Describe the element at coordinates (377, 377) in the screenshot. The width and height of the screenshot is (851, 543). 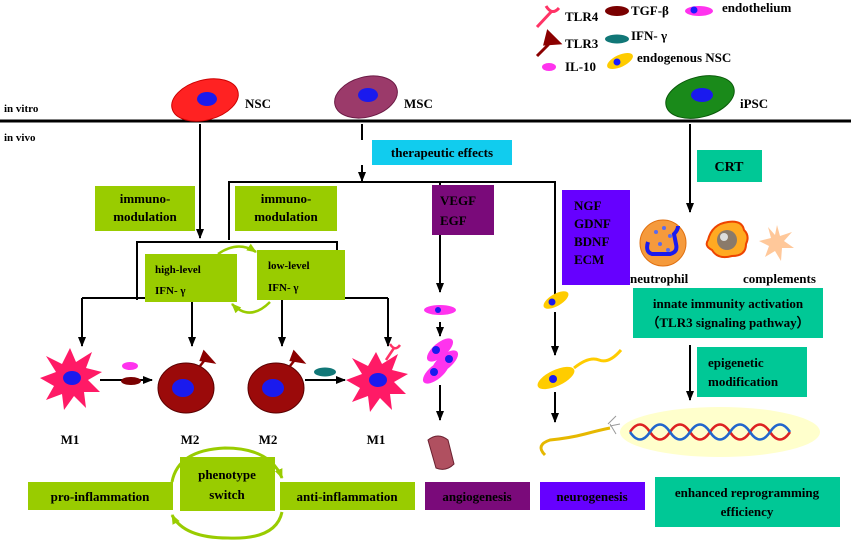
I see `m1-cell-right` at that location.